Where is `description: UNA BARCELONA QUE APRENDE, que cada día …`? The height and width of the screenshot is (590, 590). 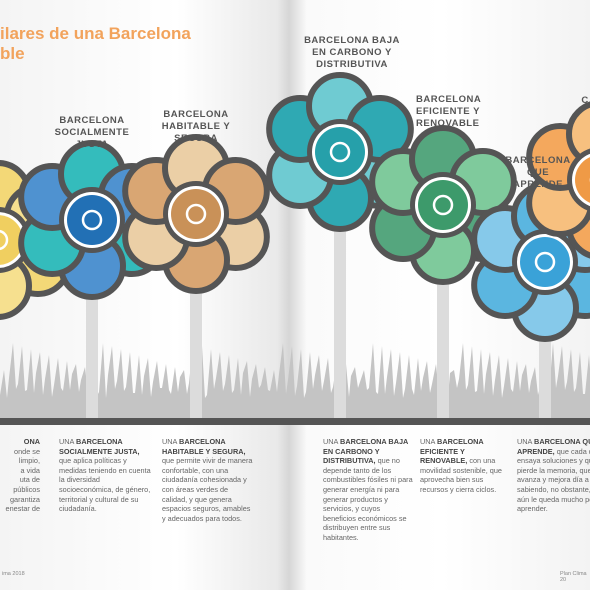 description: UNA BARCELONA QUE APRENDE, que cada día … is located at coordinates (553, 475).